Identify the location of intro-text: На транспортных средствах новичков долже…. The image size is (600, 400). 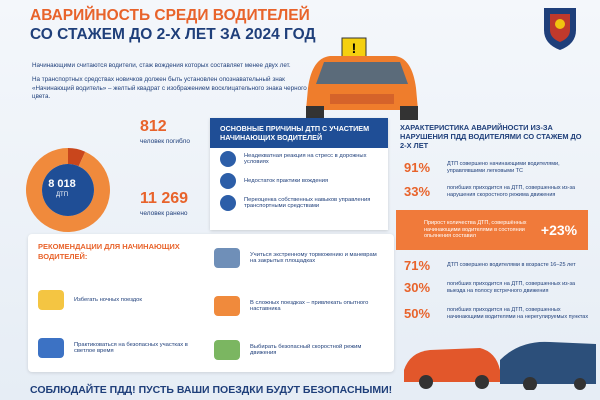
(169, 88).